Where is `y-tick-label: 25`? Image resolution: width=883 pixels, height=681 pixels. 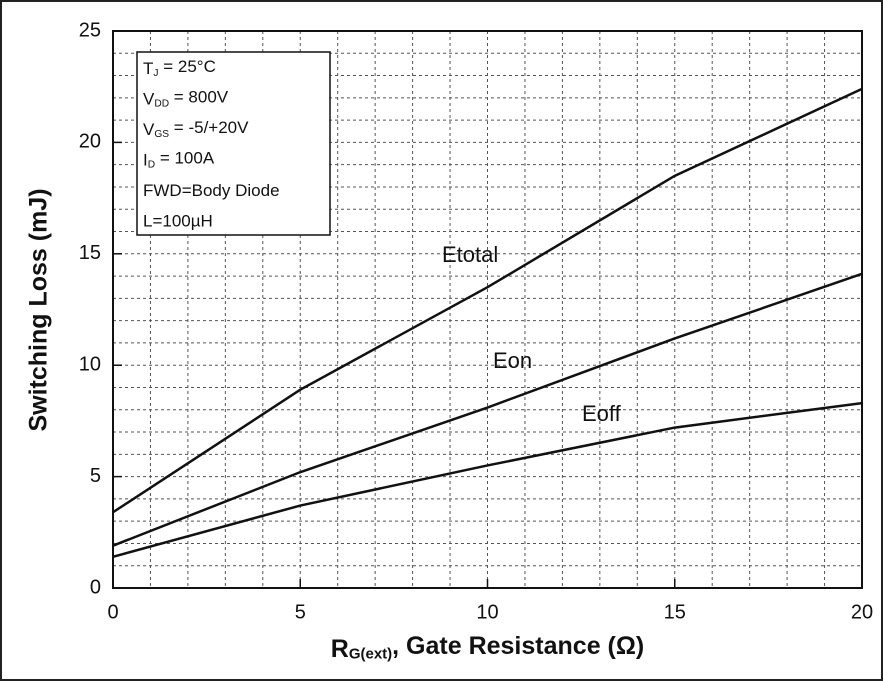
y-tick-label: 25 is located at coordinates (90, 30).